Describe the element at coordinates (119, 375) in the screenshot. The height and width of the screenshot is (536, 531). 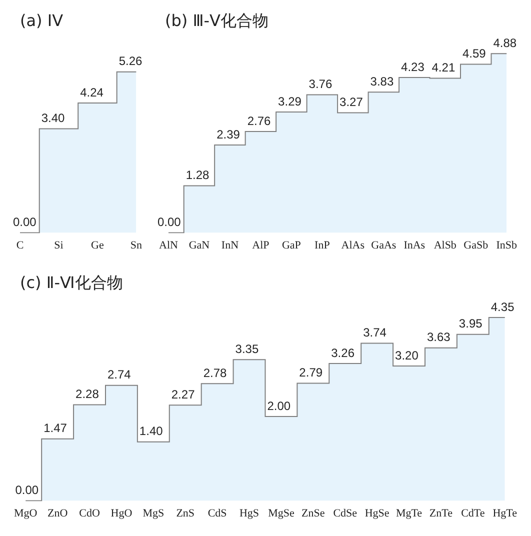
I see `data-label: 2.74` at that location.